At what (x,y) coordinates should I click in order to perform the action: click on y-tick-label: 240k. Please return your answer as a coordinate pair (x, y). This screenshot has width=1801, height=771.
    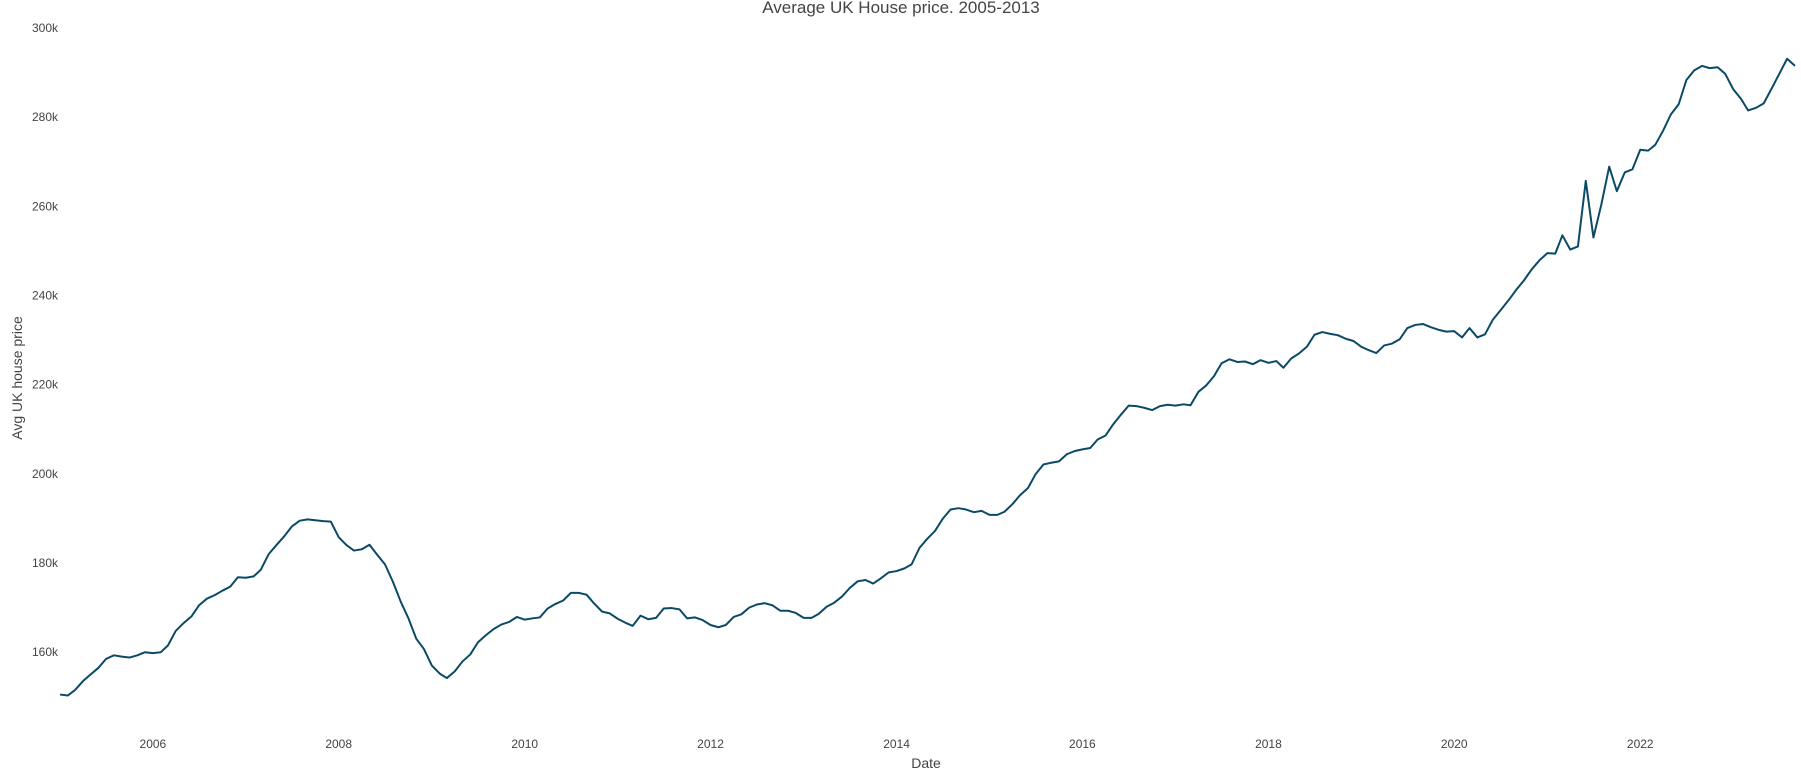
    Looking at the image, I should click on (45, 296).